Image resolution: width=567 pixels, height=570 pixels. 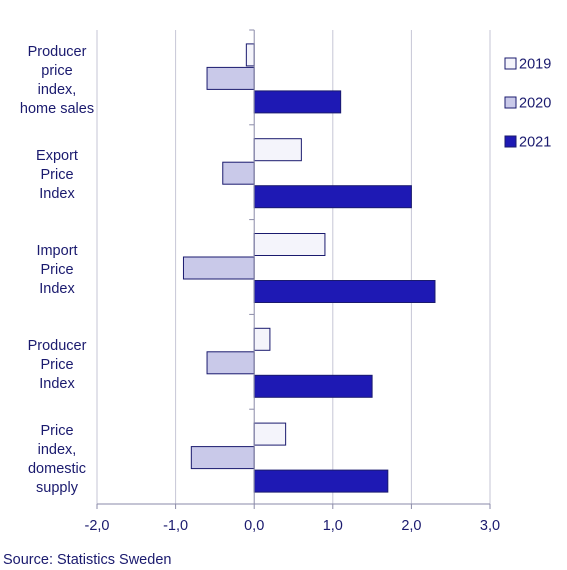 I want to click on category-label-3-line-0: Producer, so click(x=57, y=346).